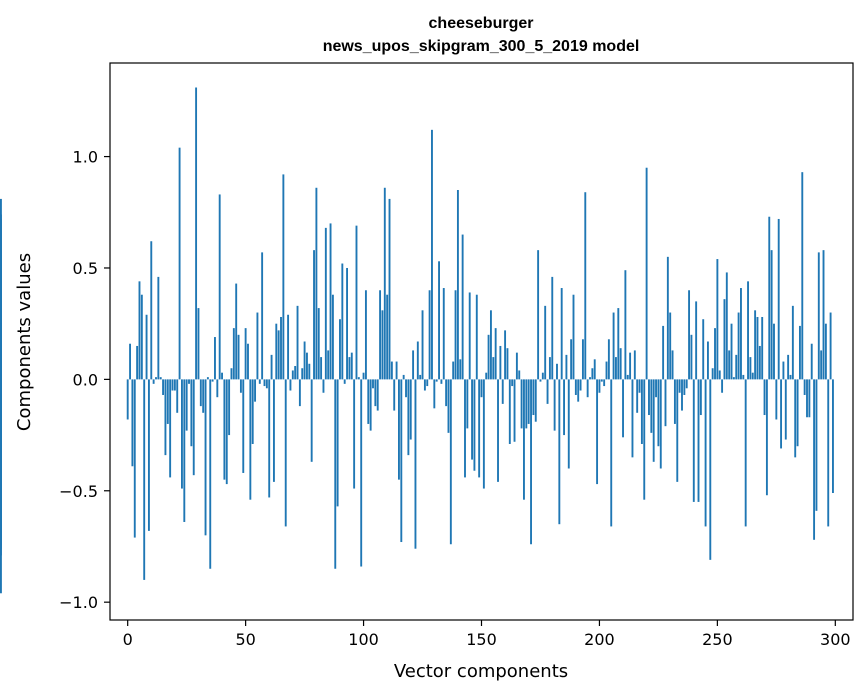 The height and width of the screenshot is (696, 867). What do you see at coordinates (481, 671) in the screenshot?
I see `x-axis-label: Vector components` at bounding box center [481, 671].